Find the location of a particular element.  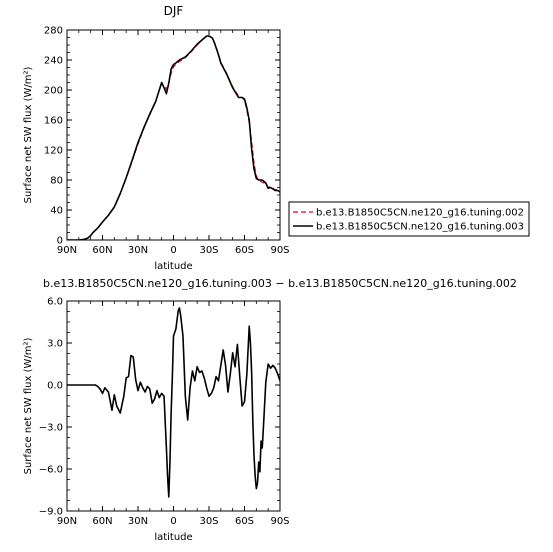

y-tick-label: 200 is located at coordinates (53, 91).